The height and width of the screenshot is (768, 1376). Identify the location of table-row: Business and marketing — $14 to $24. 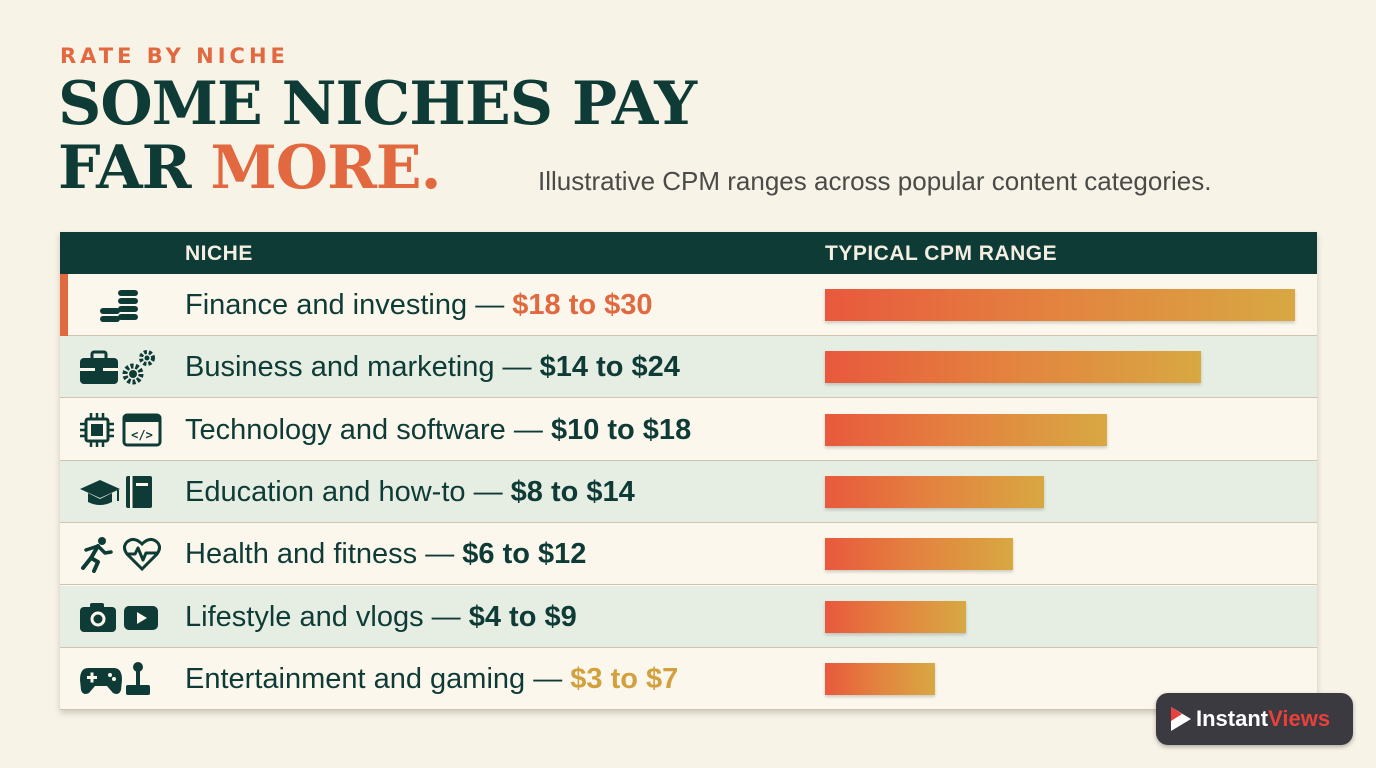
(688, 367).